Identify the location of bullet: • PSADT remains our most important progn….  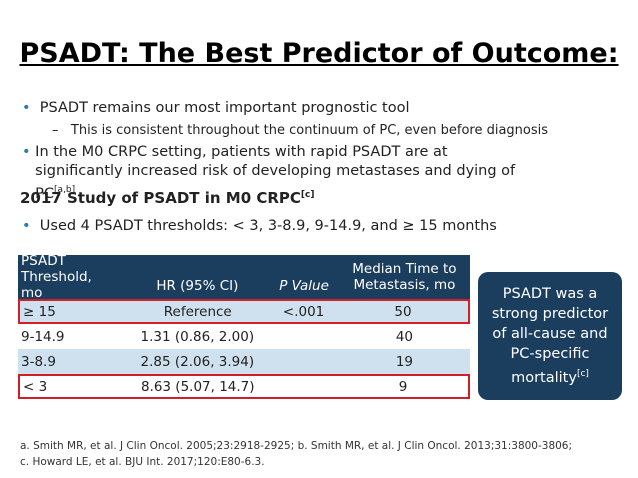
(216, 108).